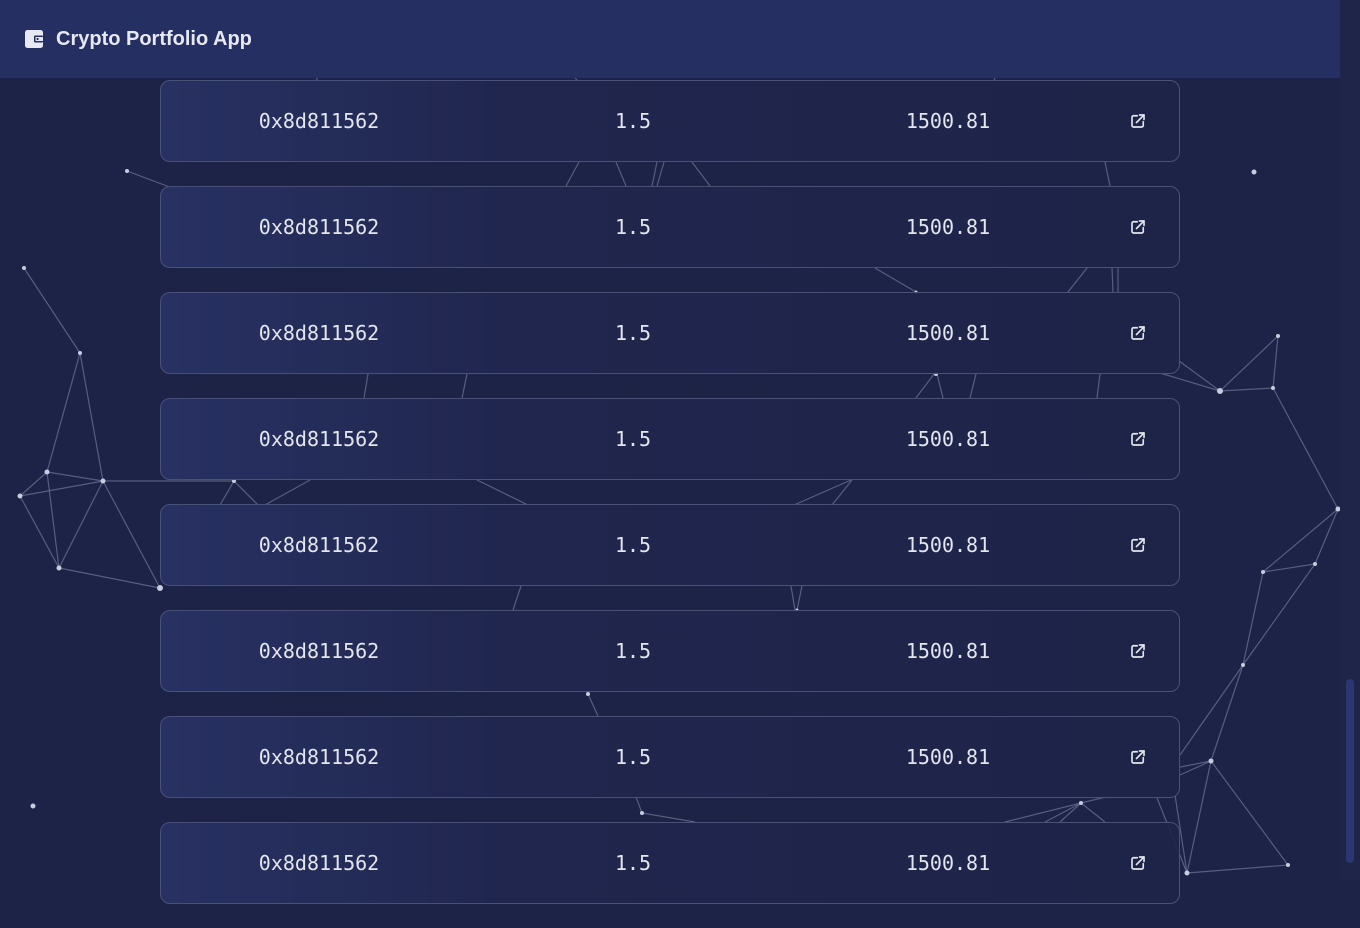 The height and width of the screenshot is (928, 1360). I want to click on wallet-icon, so click(34, 39).